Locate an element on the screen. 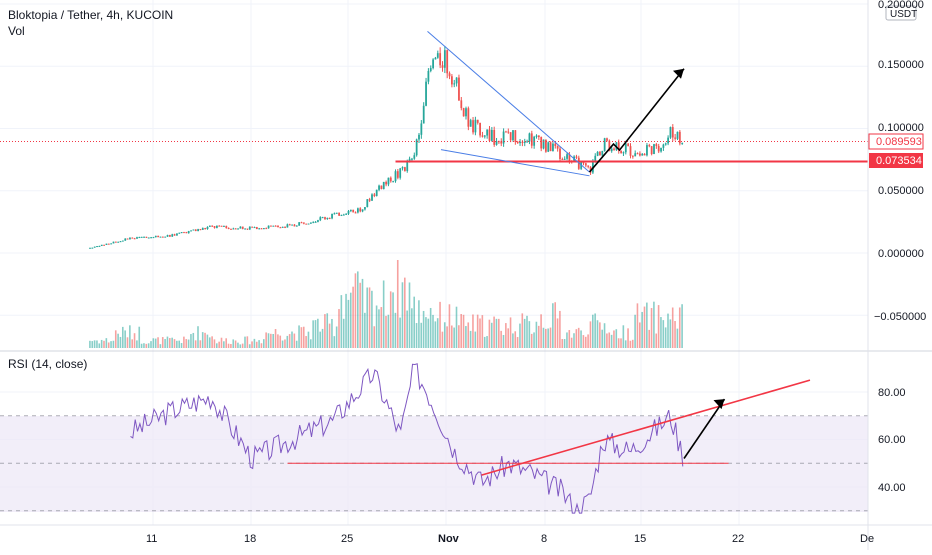 The image size is (932, 555). price-tick-0.050000: 0.050000 is located at coordinates (901, 191).